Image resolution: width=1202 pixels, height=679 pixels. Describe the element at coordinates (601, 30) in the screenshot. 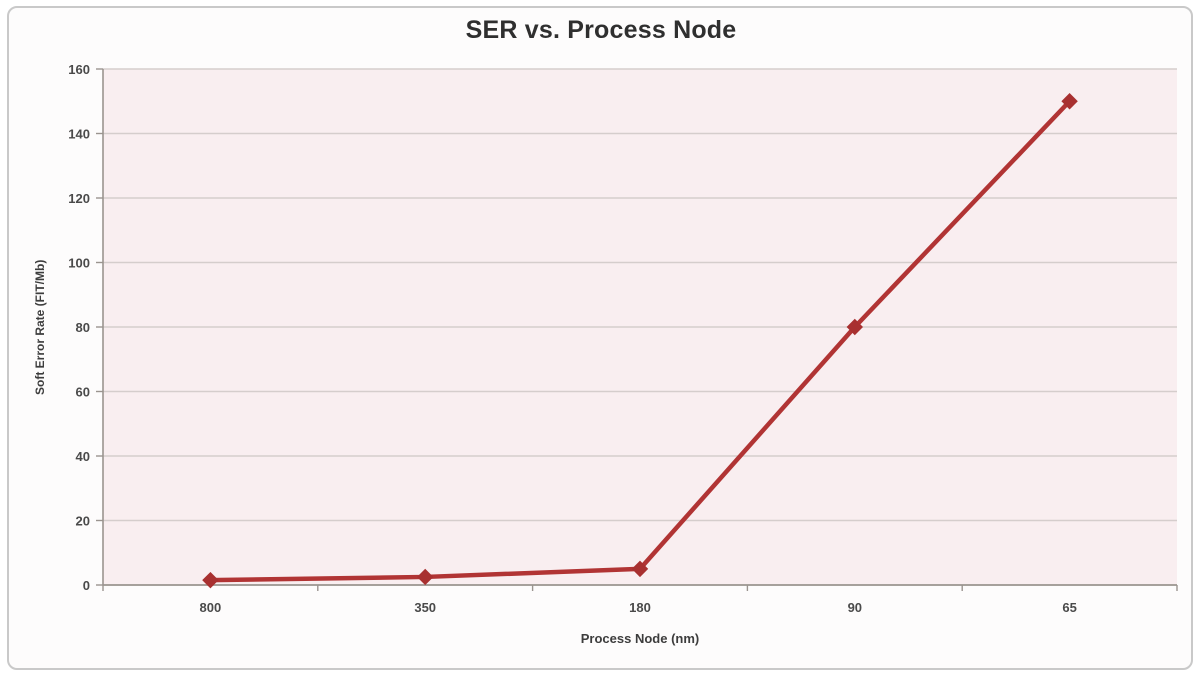

I see `chart-title: SER vs. Process Node` at that location.